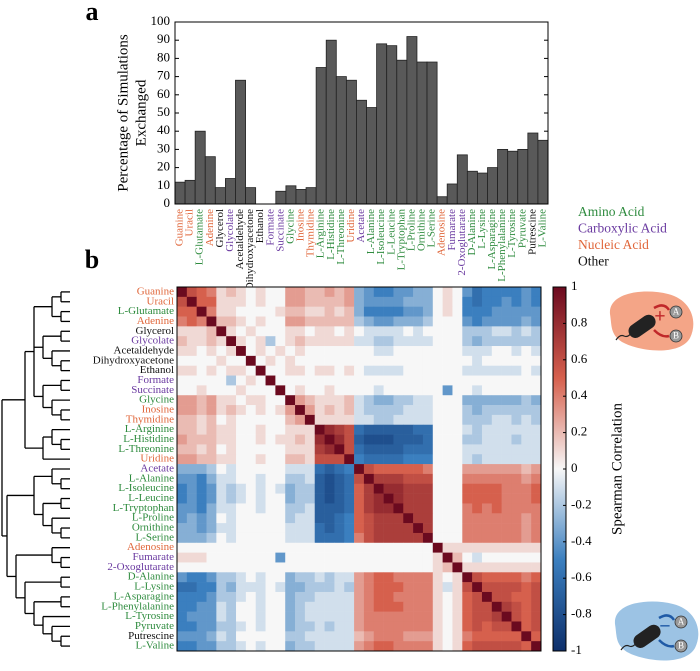 The image size is (700, 671). Describe the element at coordinates (158, 410) in the screenshot. I see `row-label: Inosine` at that location.